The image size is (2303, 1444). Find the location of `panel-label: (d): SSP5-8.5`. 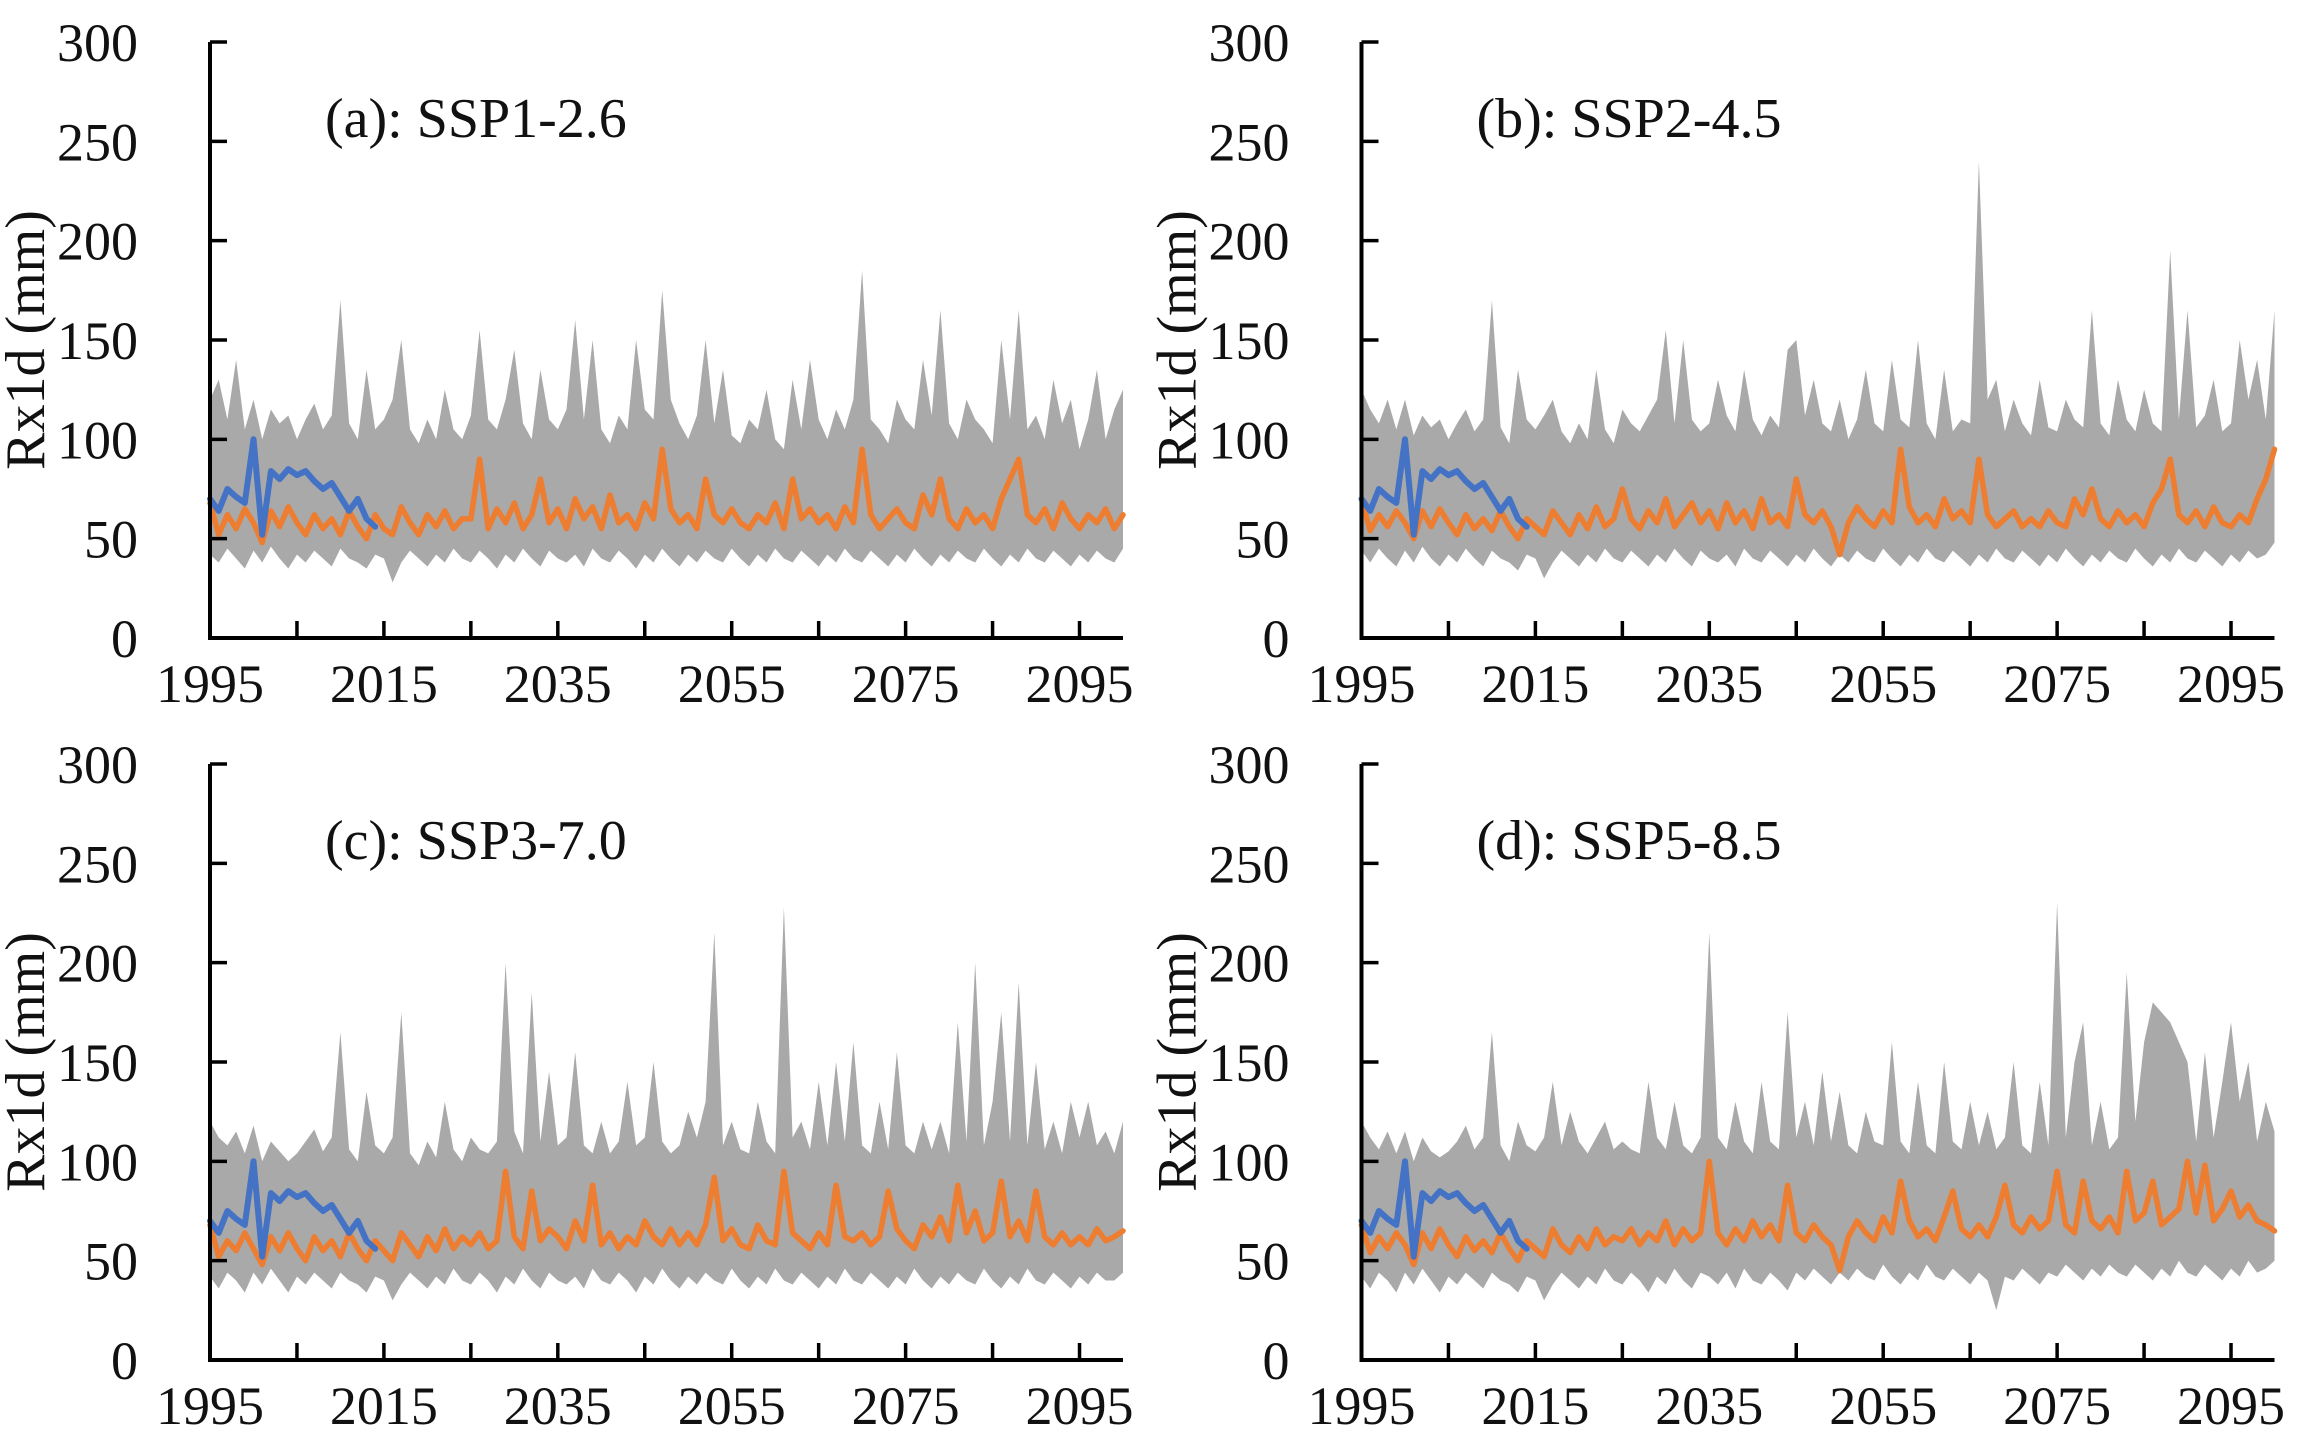

panel-label: (d): SSP5-8.5 is located at coordinates (1629, 841).